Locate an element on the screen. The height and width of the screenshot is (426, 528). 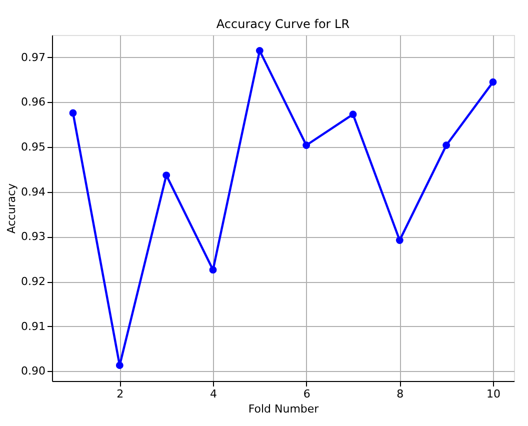
x-tick-label: 8 is located at coordinates (400, 394).